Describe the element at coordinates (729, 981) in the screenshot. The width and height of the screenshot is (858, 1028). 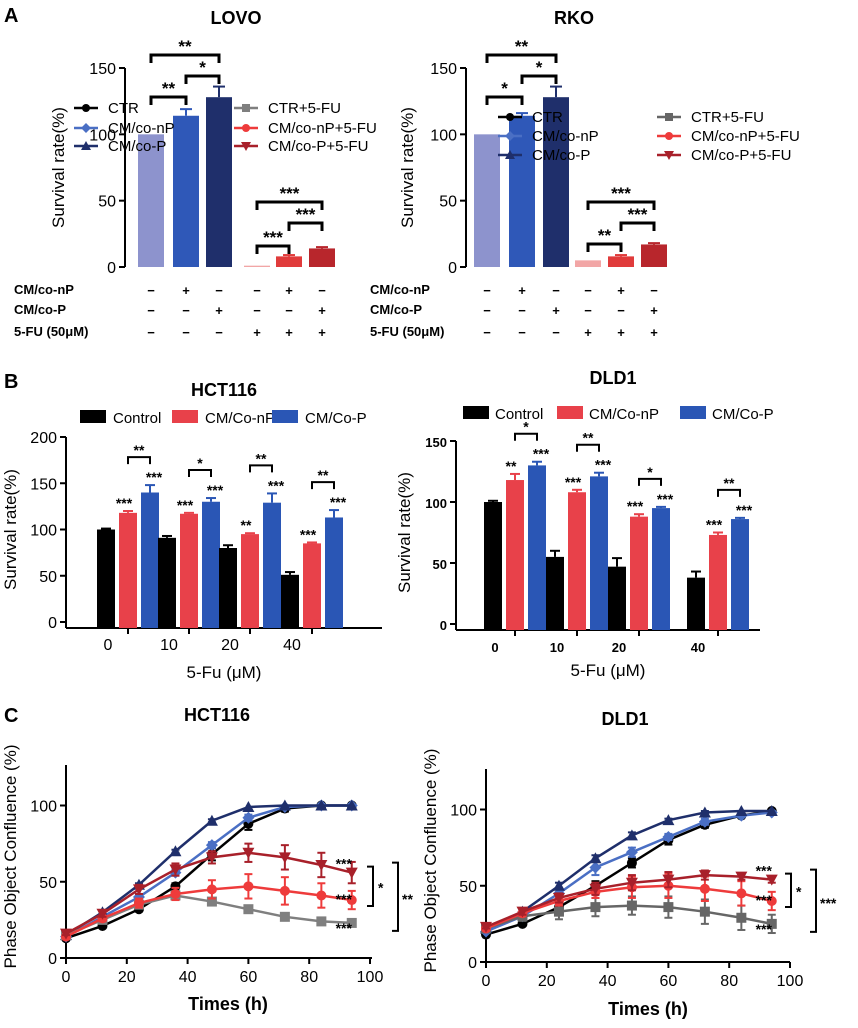
I see `x-tick-label: 80` at that location.